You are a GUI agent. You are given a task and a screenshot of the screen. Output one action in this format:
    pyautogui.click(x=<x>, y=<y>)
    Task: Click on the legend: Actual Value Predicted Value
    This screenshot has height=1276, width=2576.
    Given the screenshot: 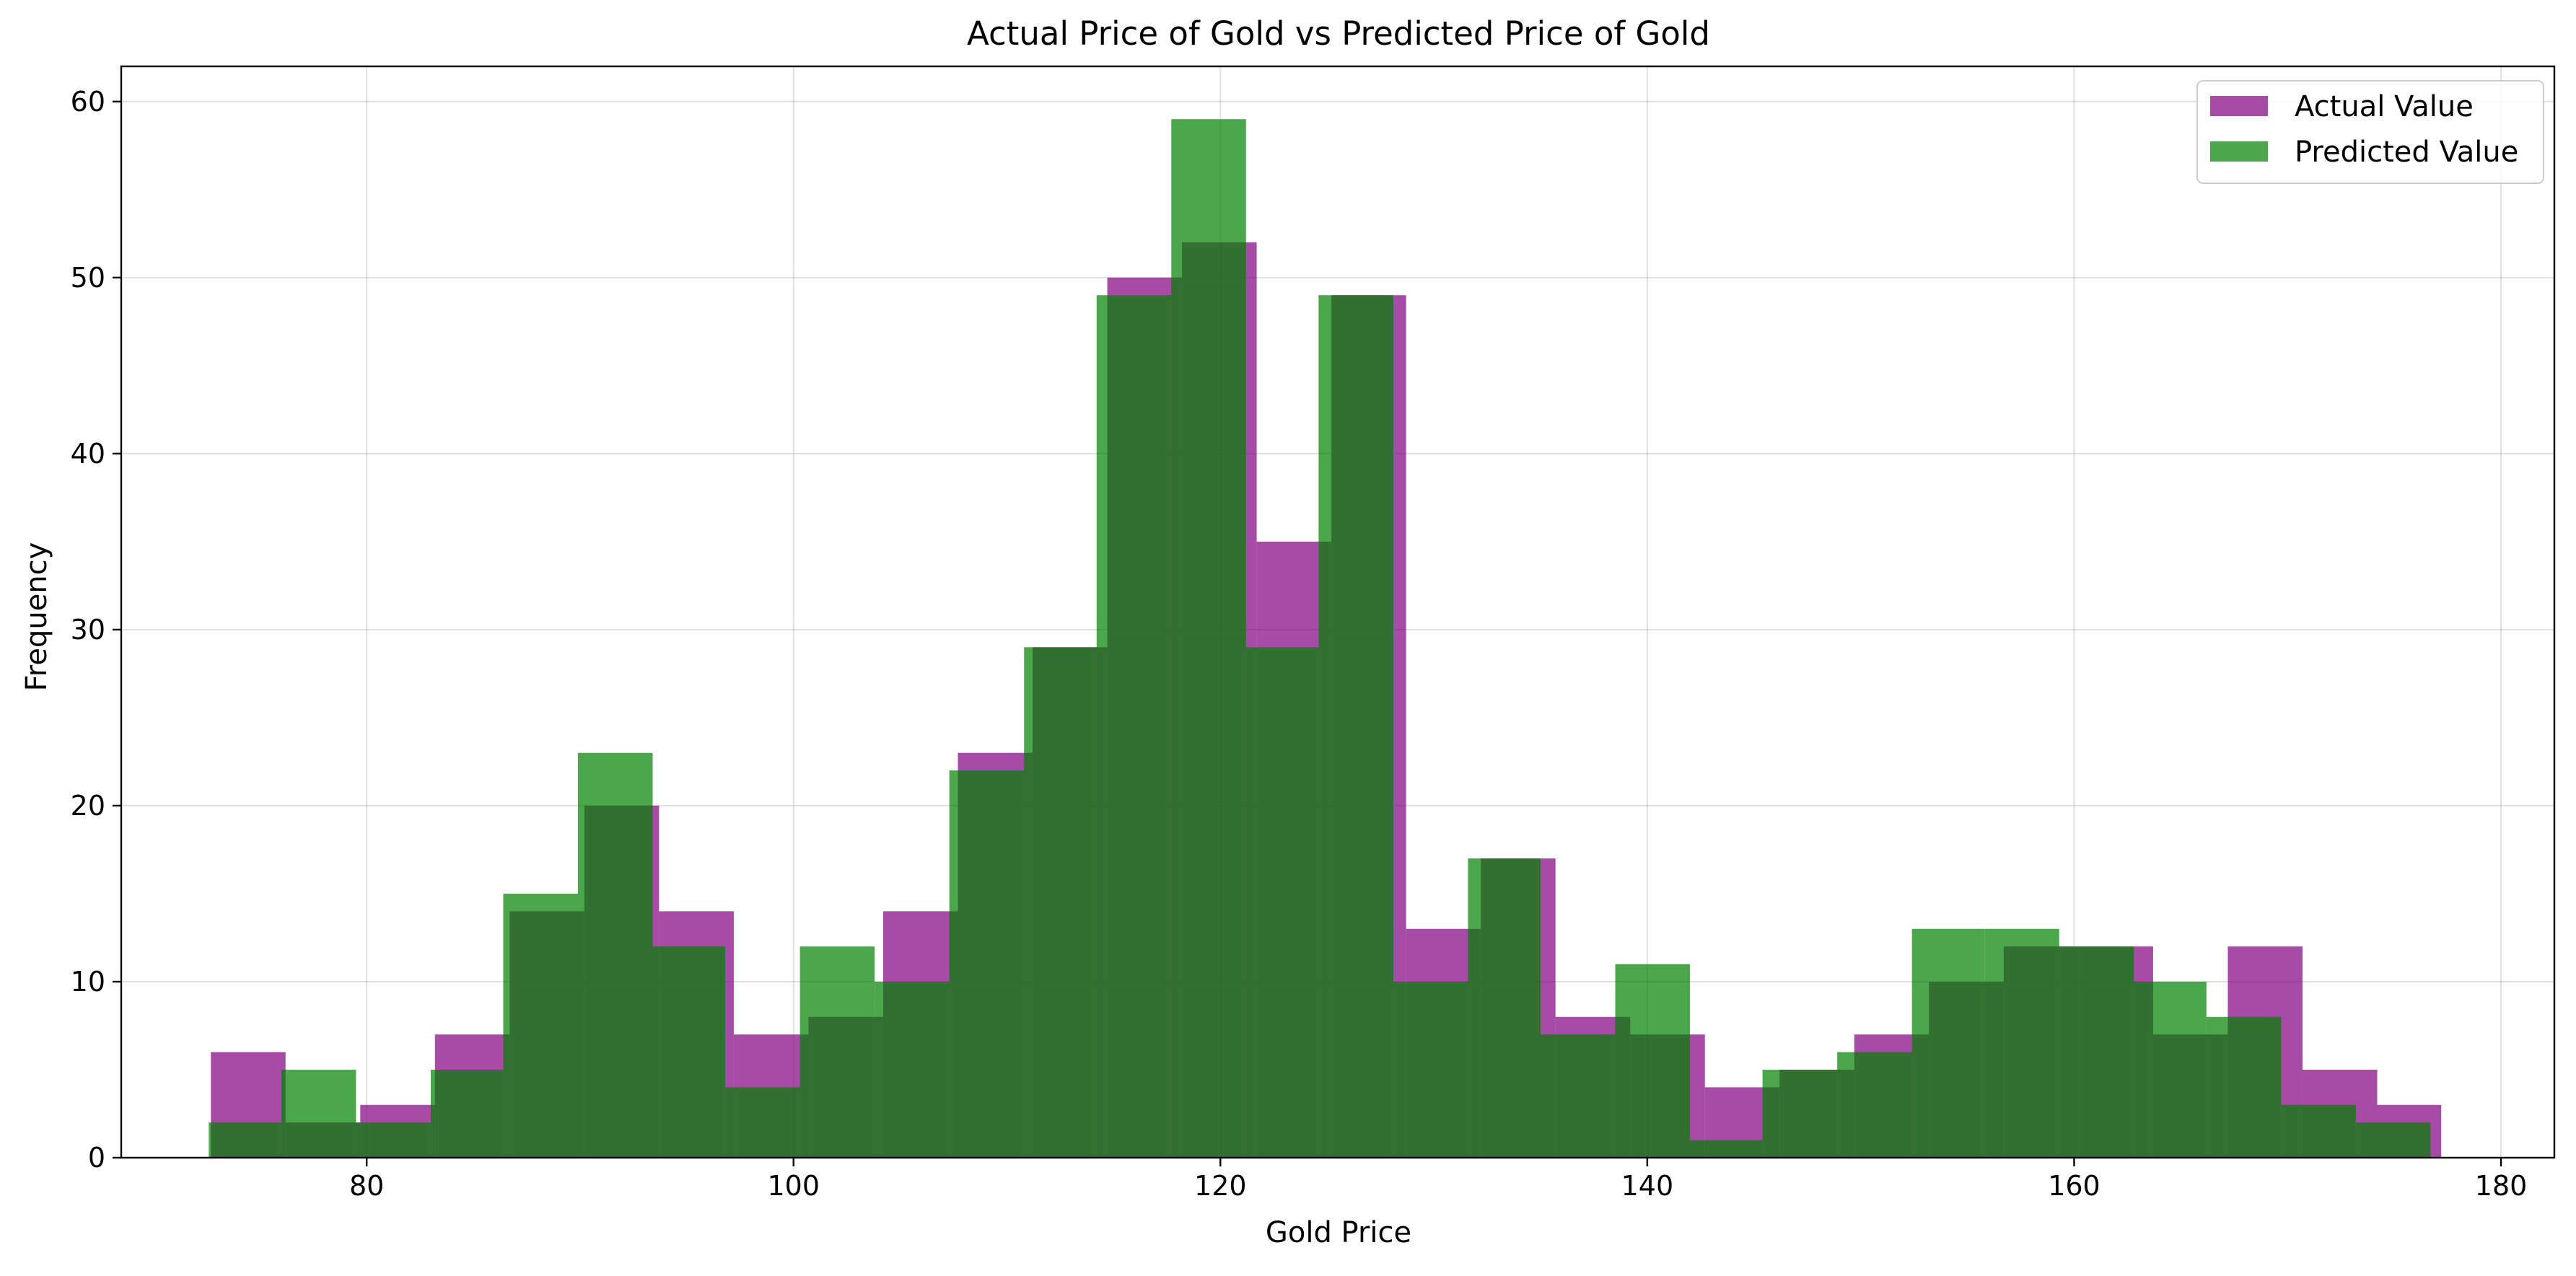 What is the action you would take?
    pyautogui.click(x=2370, y=132)
    